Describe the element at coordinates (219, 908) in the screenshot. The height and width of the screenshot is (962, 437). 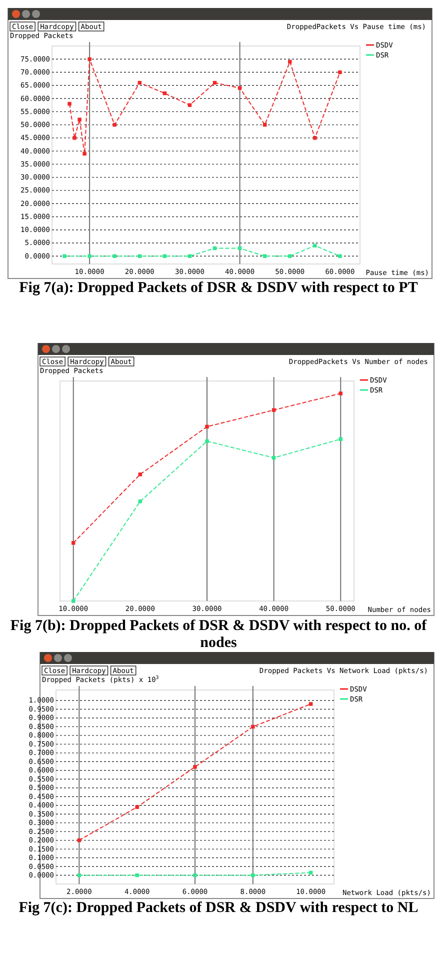
I see `caption: Fig 7(c): Dropped Packets of DSR & DSDV with respect to NL` at that location.